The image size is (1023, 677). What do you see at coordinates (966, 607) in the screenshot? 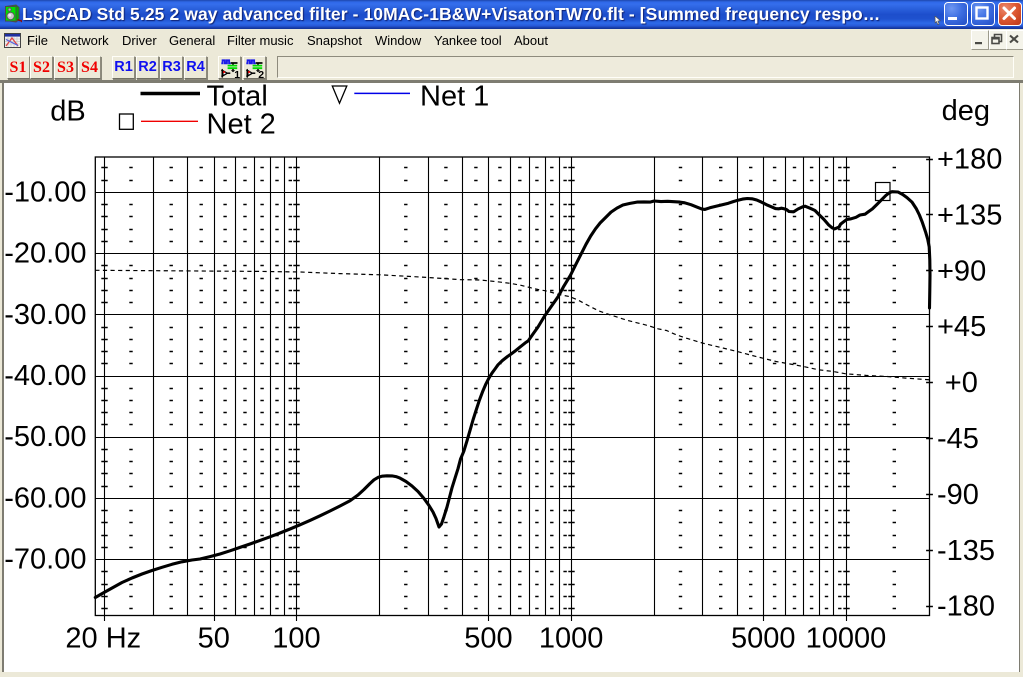
I see `svg-text: -180` at bounding box center [966, 607].